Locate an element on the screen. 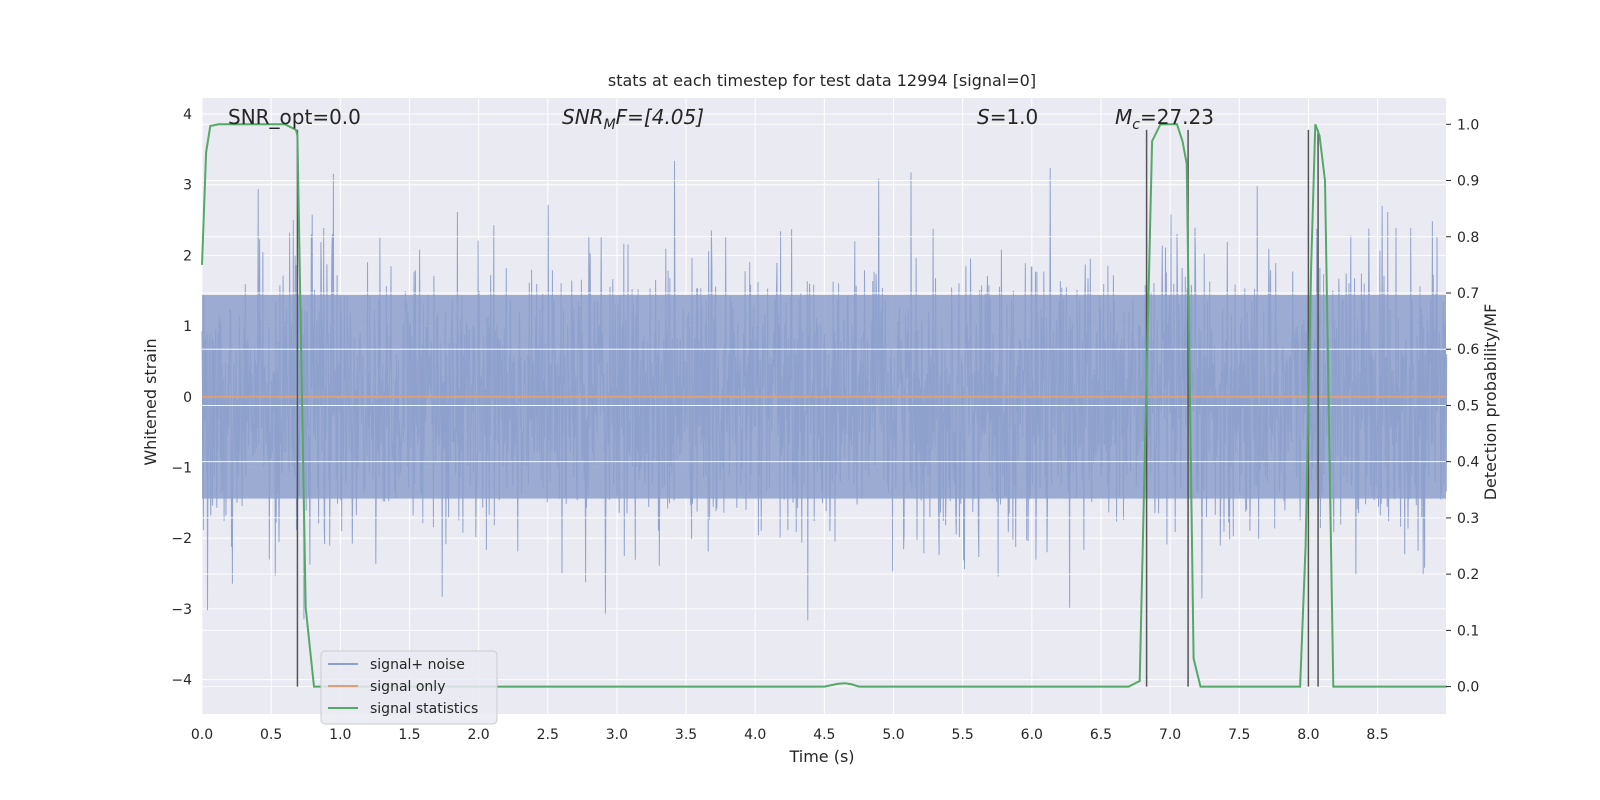  annotation-s: S=1.0 is located at coordinates (1007, 117).